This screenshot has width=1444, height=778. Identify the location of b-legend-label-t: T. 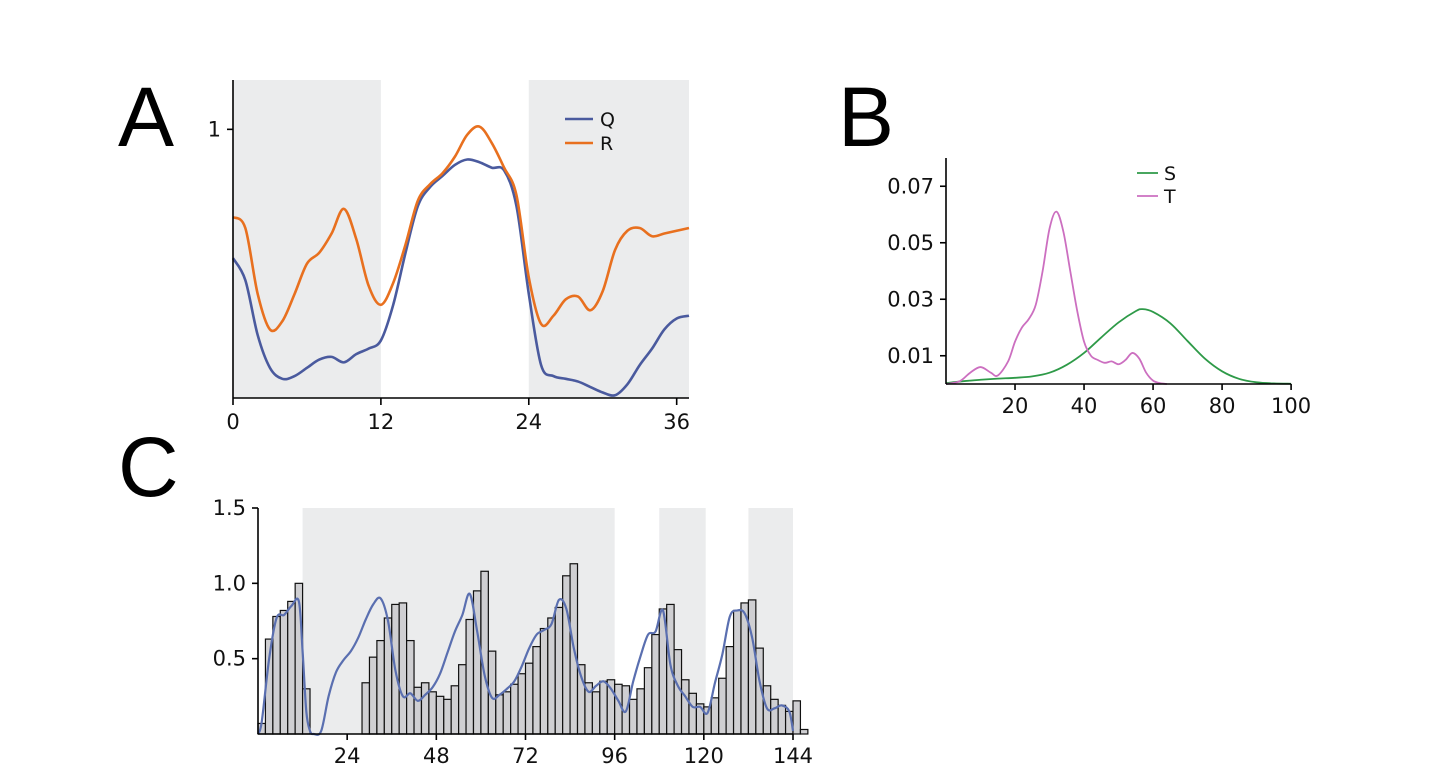
(1169, 197).